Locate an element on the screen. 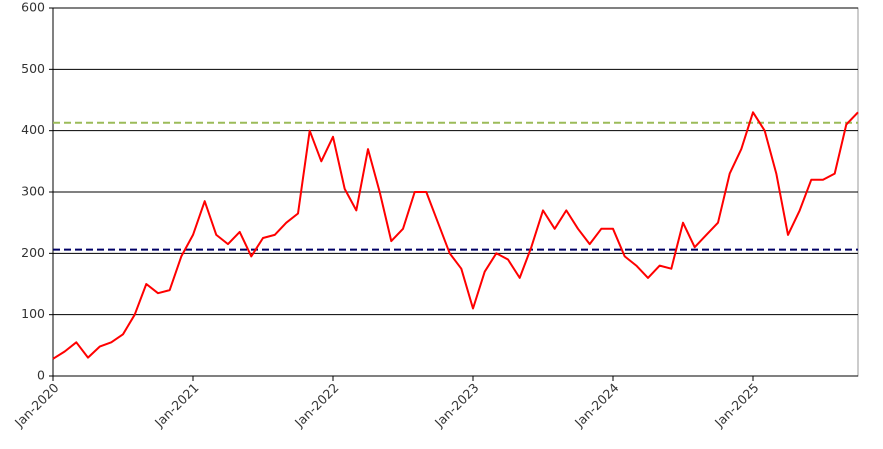  y-tick-label: 600 is located at coordinates (33, 7).